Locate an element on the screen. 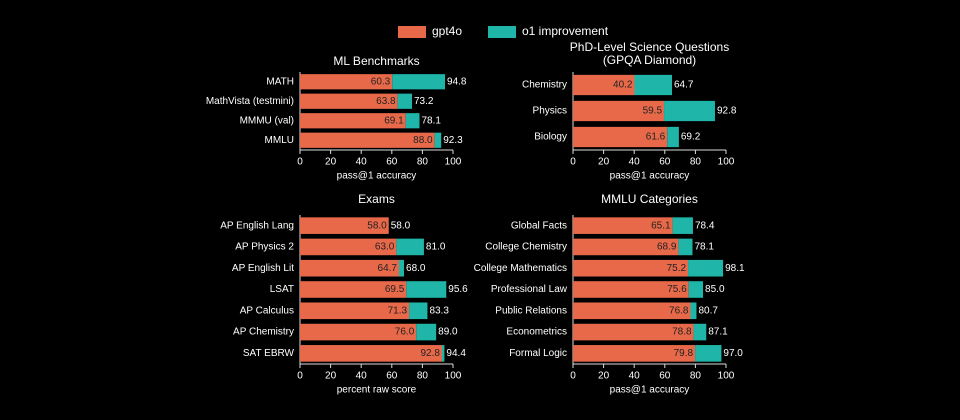  y-tick-label: Formal Logic is located at coordinates (538, 353).